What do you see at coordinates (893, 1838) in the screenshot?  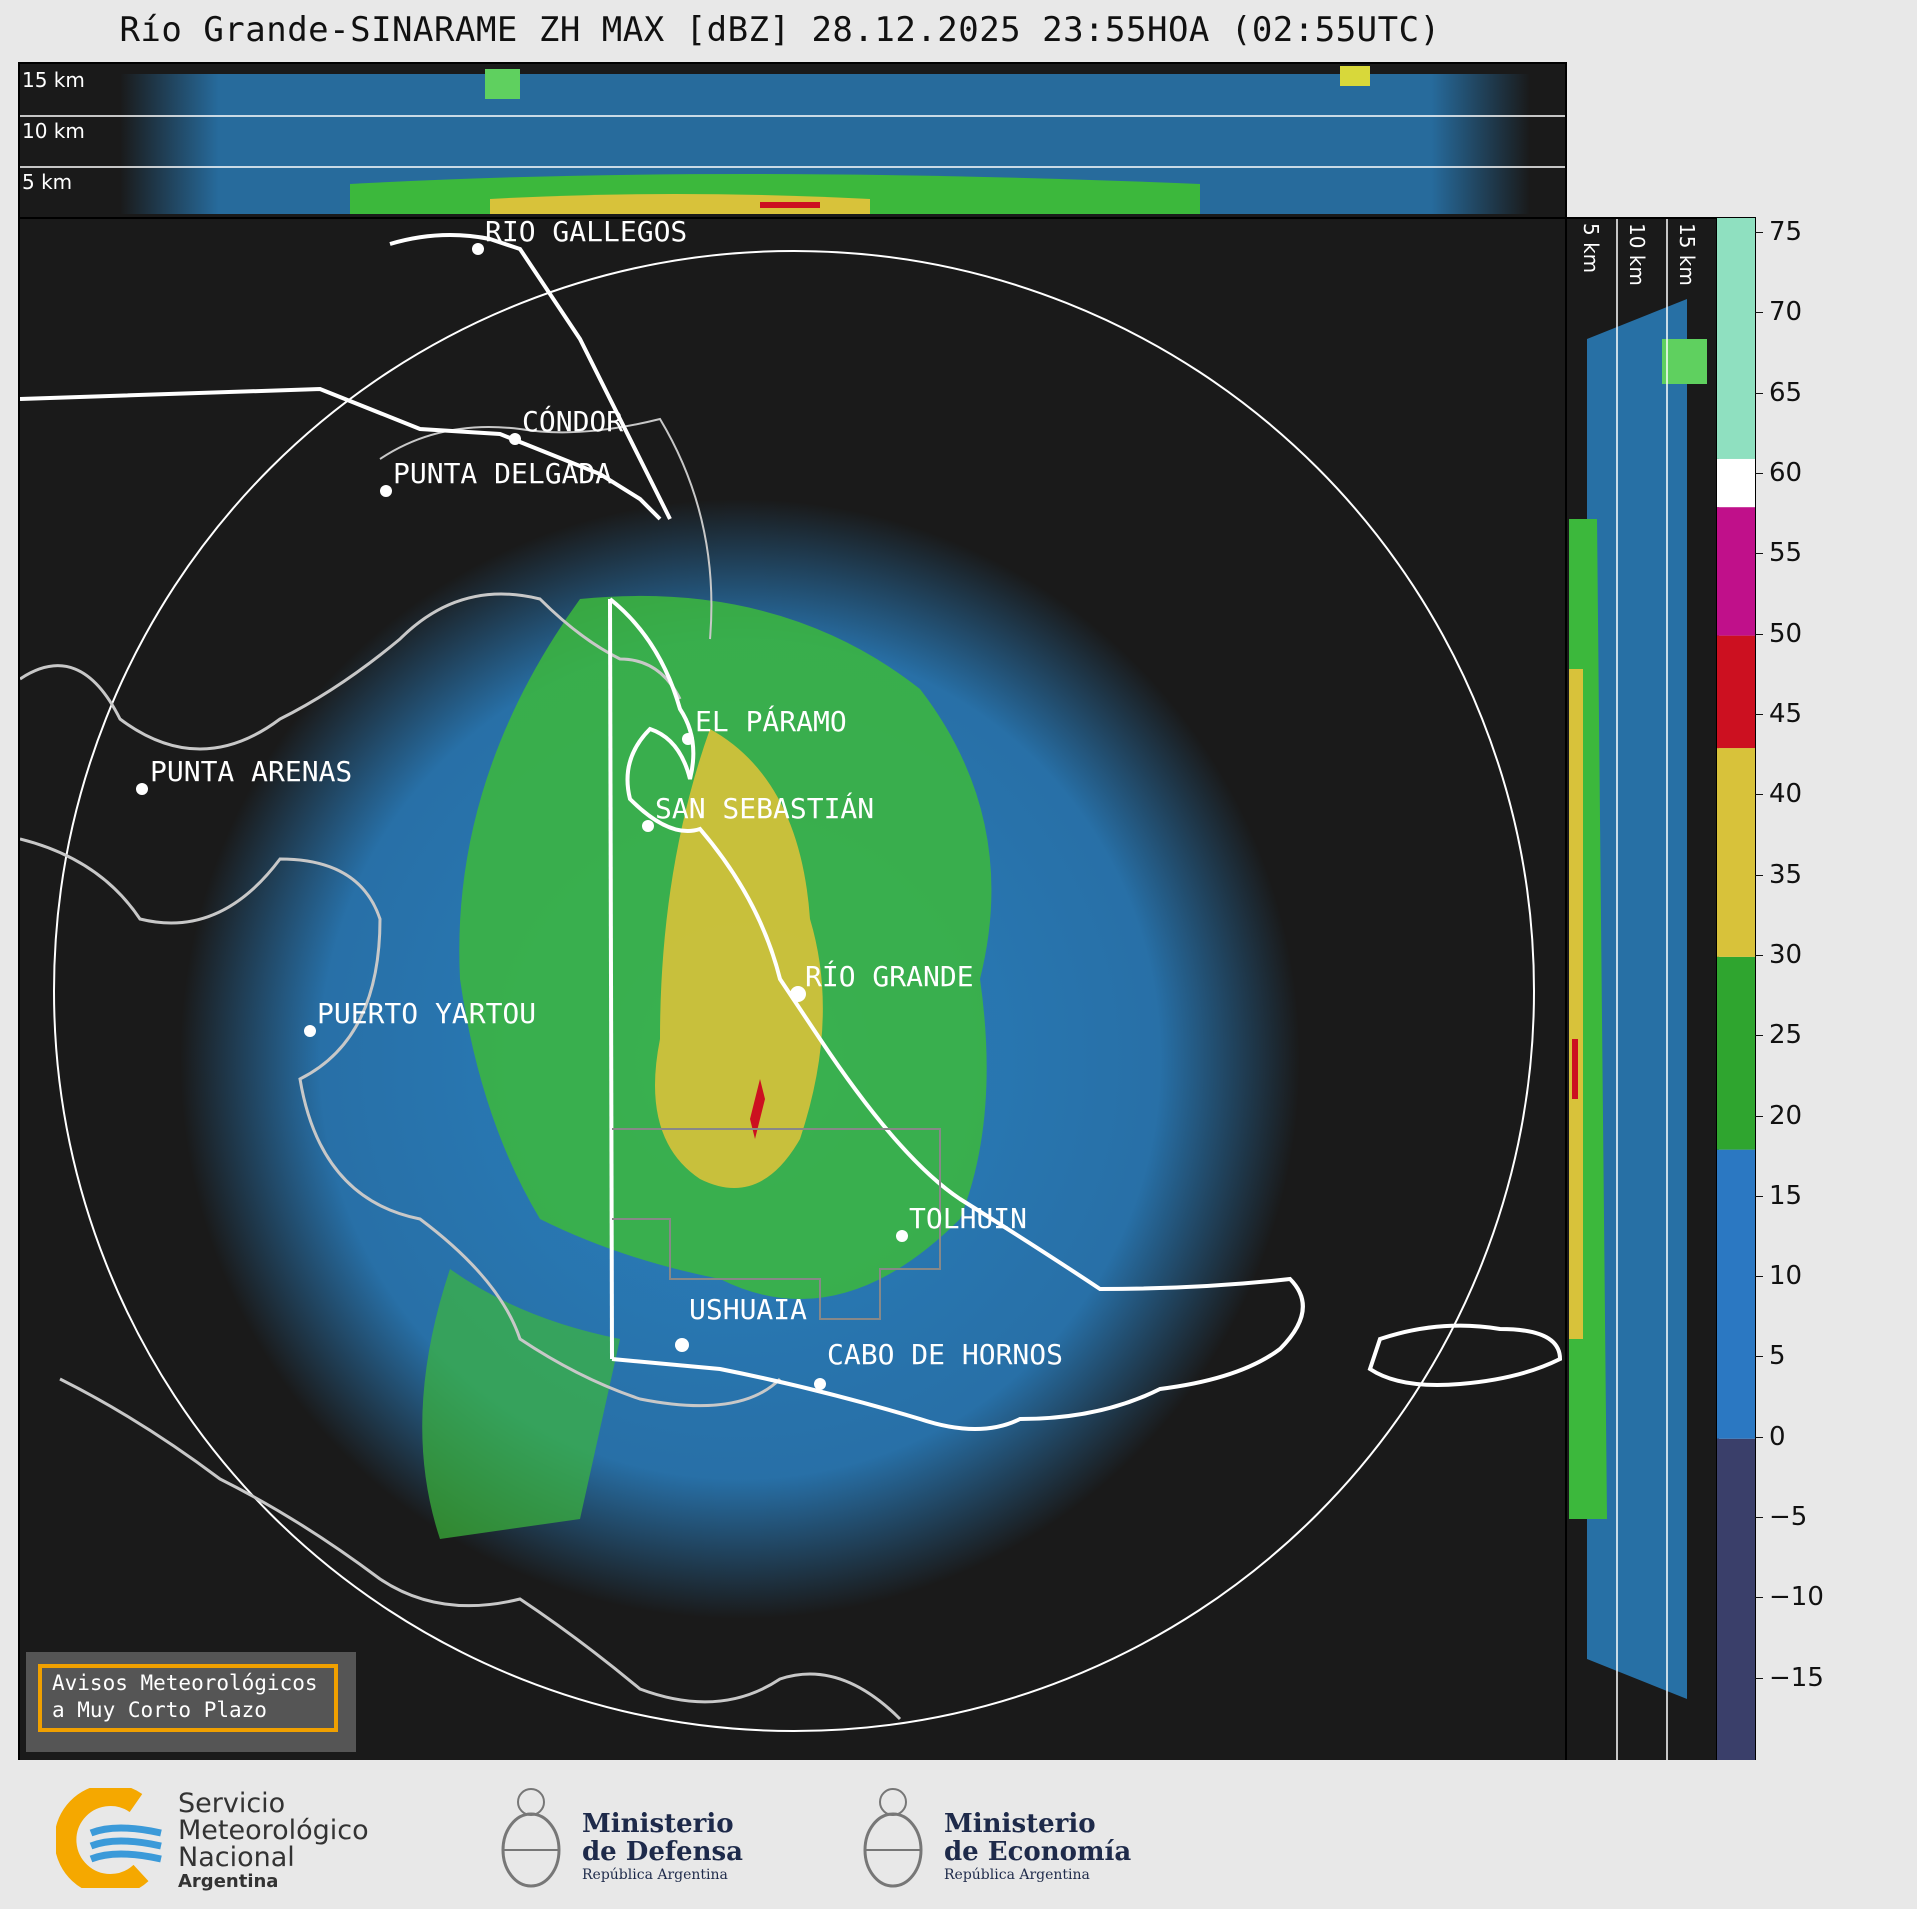 I see `escudo-economia-icon` at bounding box center [893, 1838].